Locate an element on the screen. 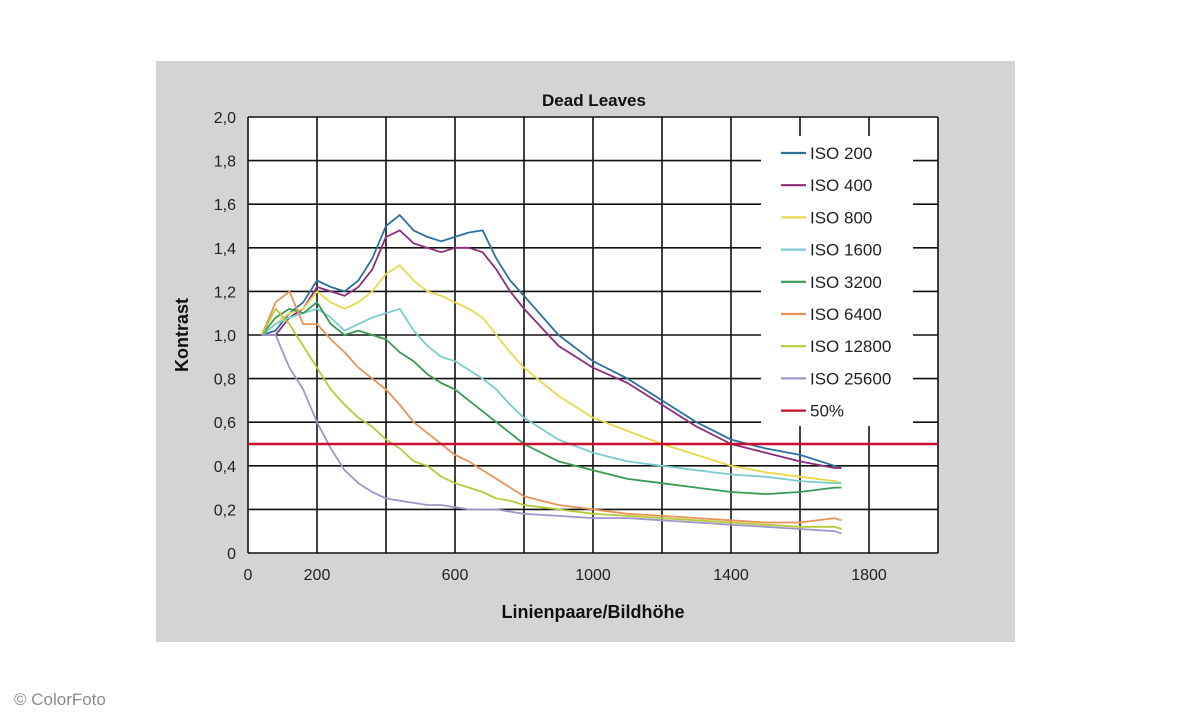 This screenshot has width=1200, height=720. legend-label: ISO 800 is located at coordinates (841, 217).